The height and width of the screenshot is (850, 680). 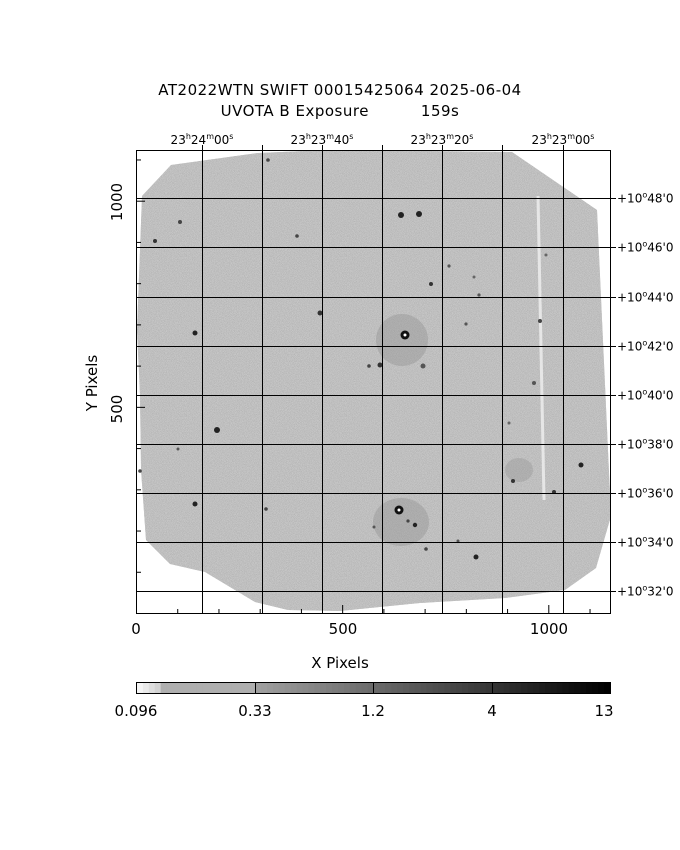 What do you see at coordinates (373, 711) in the screenshot?
I see `colorbar-label: 1.2` at bounding box center [373, 711].